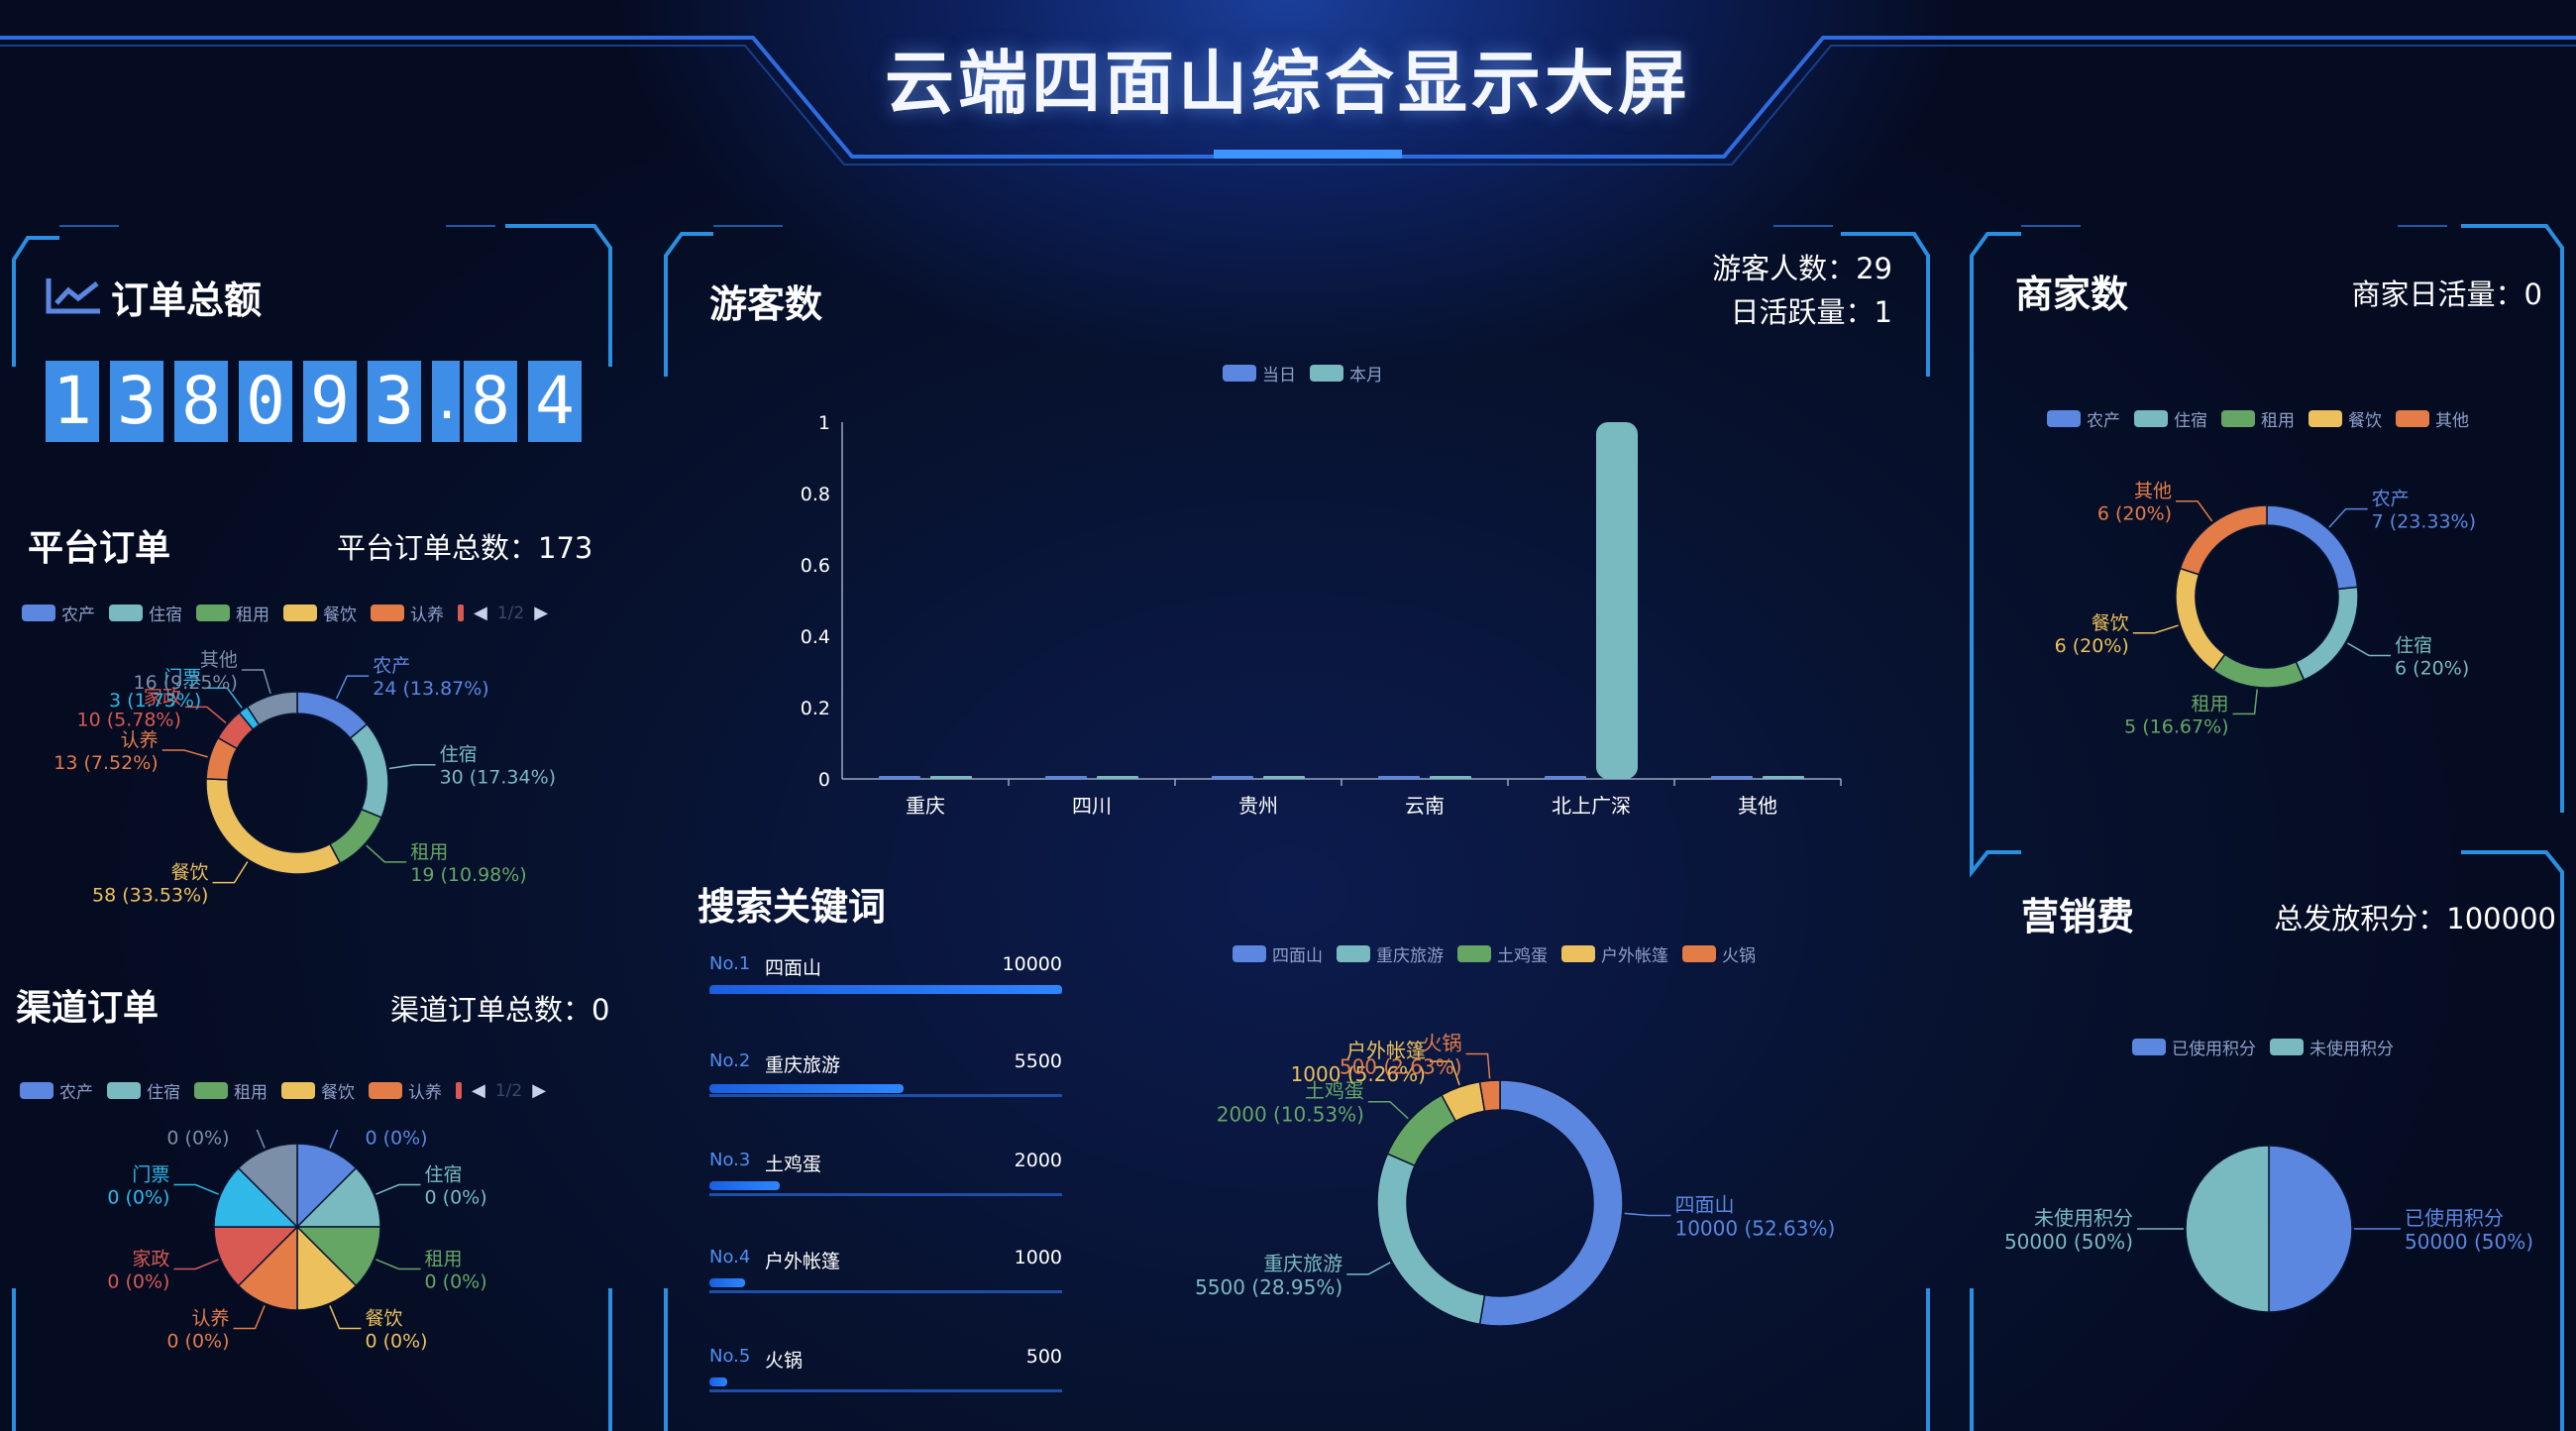 This screenshot has width=2576, height=1431. What do you see at coordinates (73, 296) in the screenshot?
I see `trend-chart-icon` at bounding box center [73, 296].